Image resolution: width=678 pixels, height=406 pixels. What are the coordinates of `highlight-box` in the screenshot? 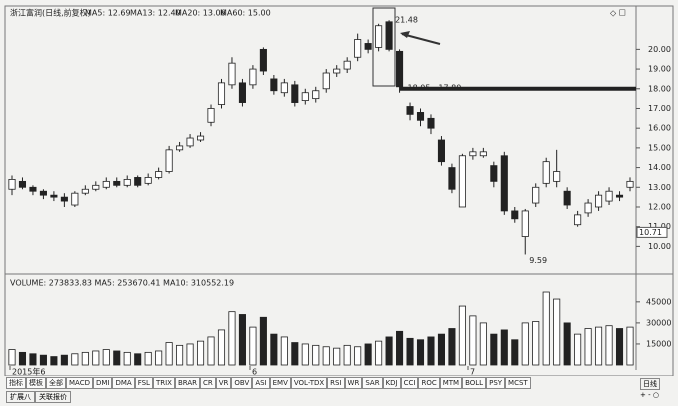 It's located at (384, 47).